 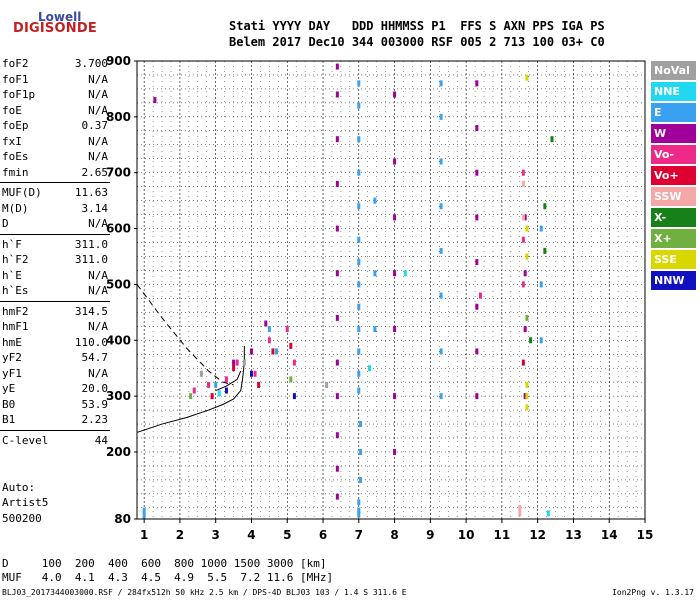 What do you see at coordinates (55, 291) in the screenshot?
I see `param-row: h`Es N/A` at bounding box center [55, 291].